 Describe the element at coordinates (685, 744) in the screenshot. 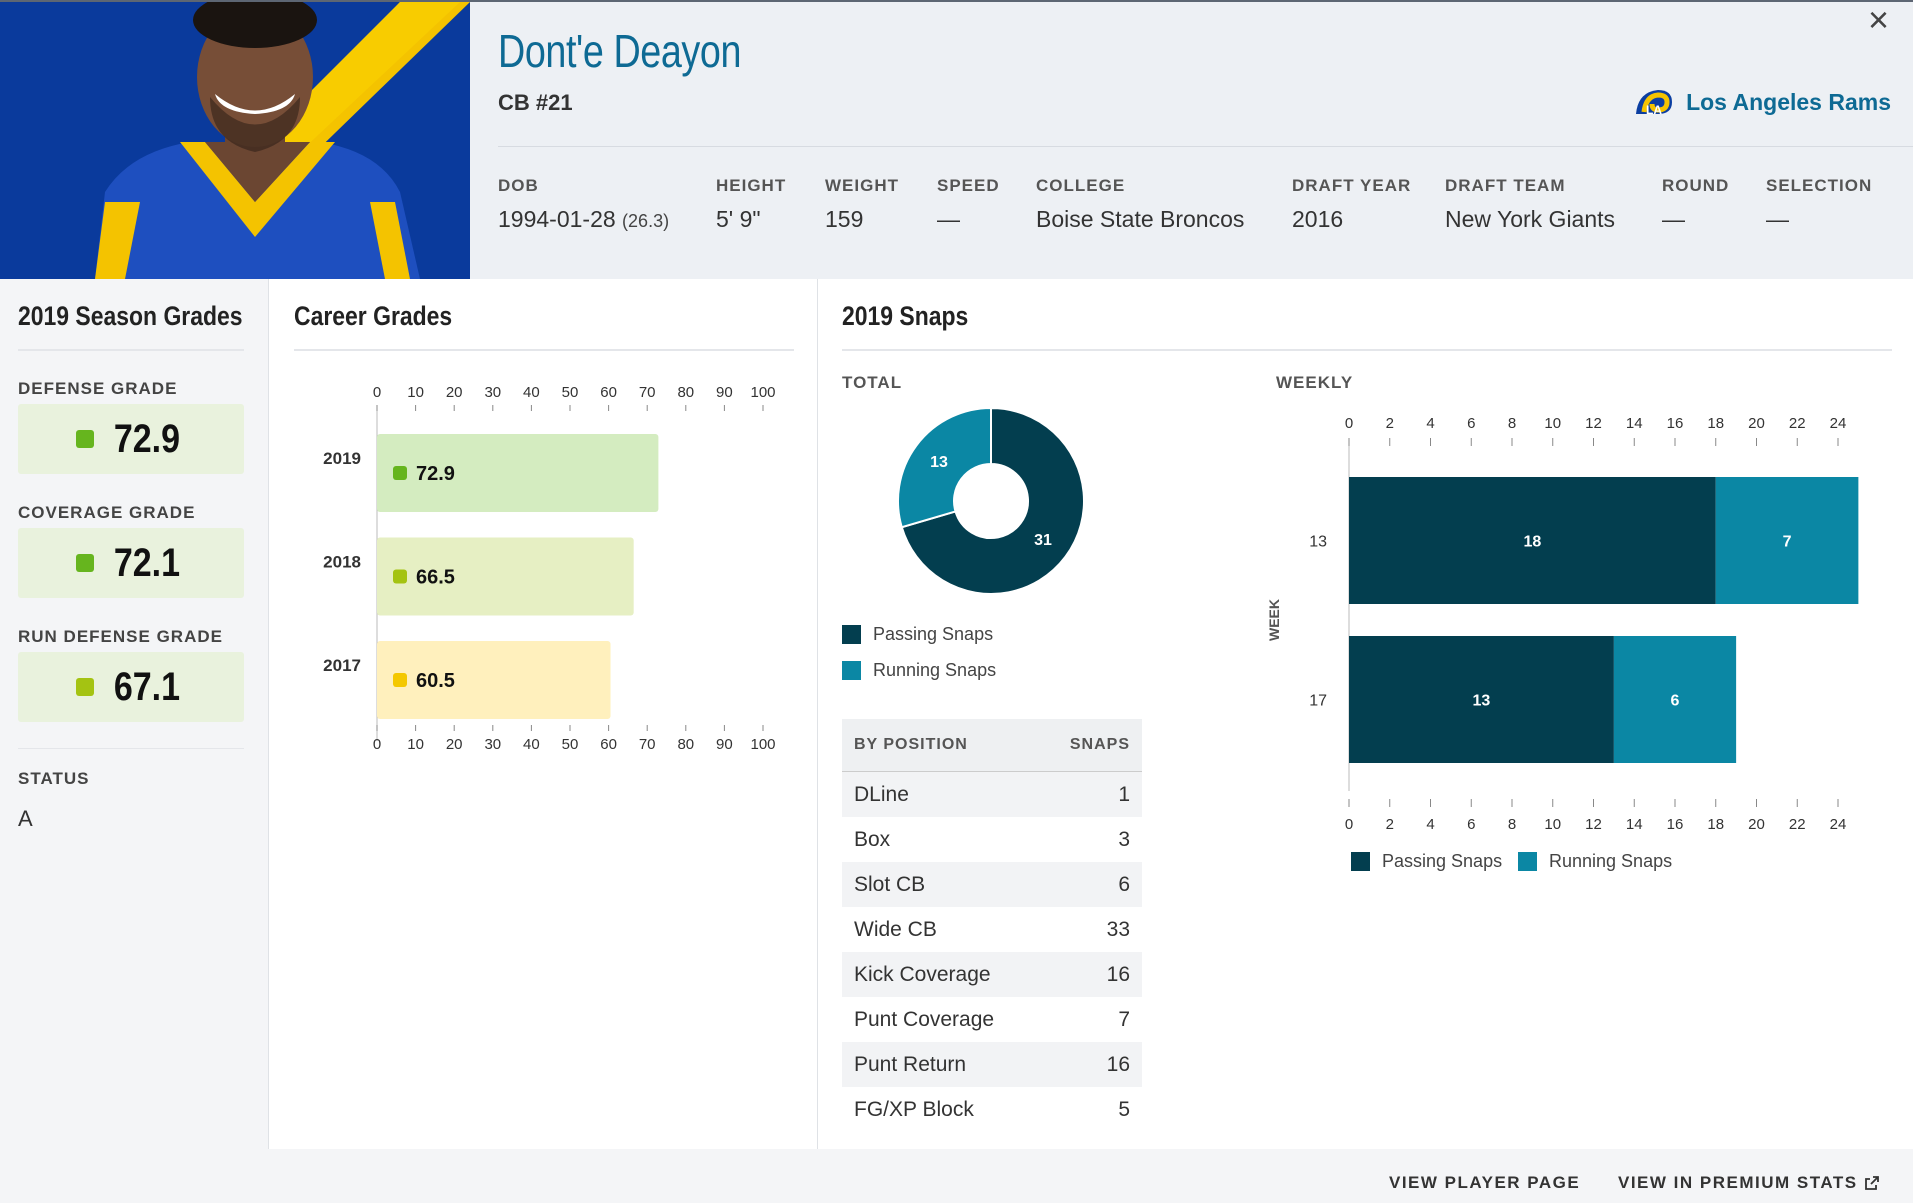

I see `x-tick-label-bottom: 80` at that location.